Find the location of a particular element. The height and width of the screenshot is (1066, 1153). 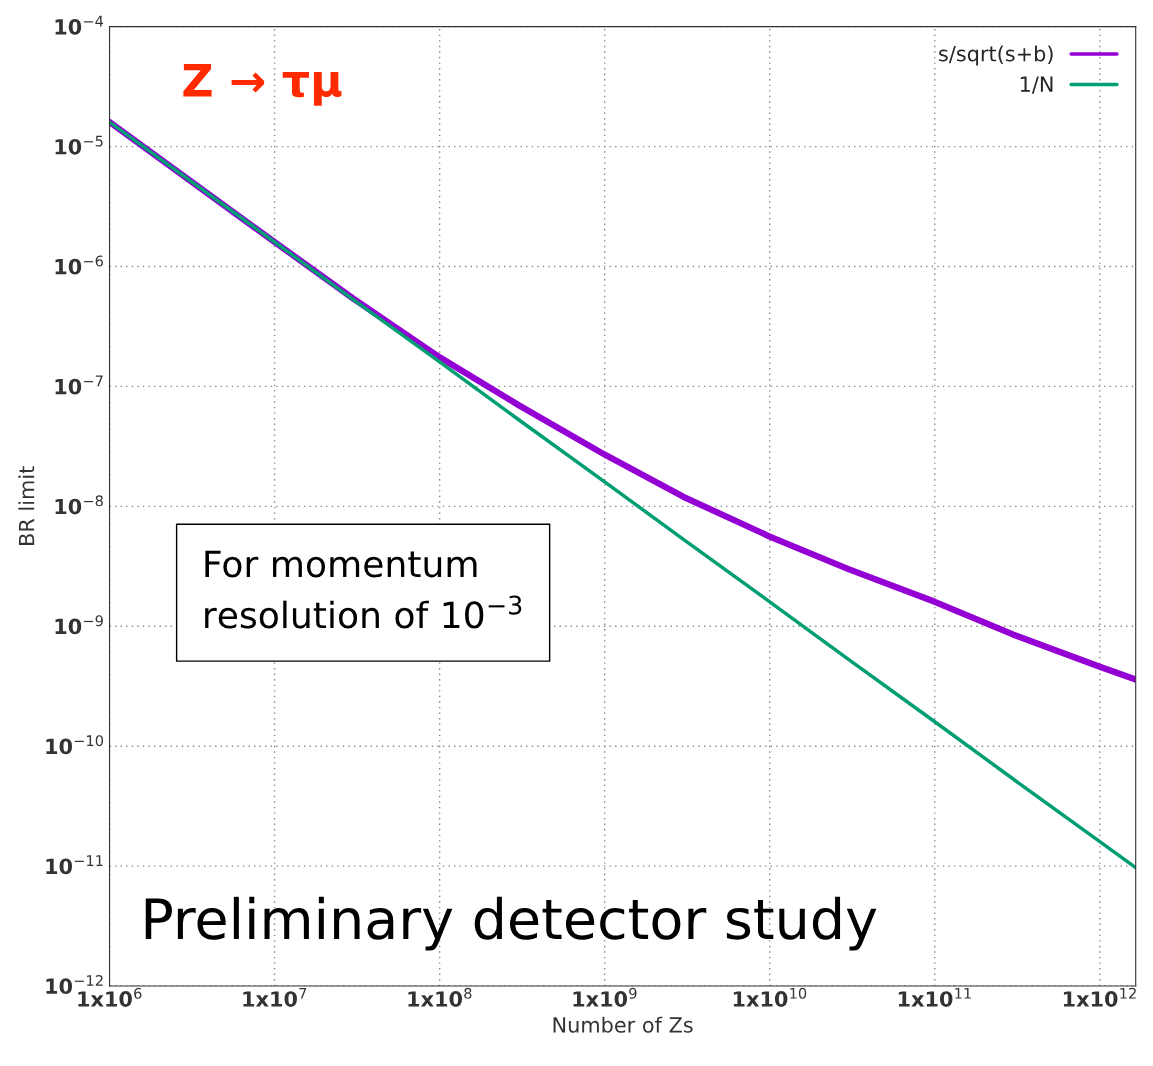

x-axis-title: Number of Zs is located at coordinates (623, 1024).